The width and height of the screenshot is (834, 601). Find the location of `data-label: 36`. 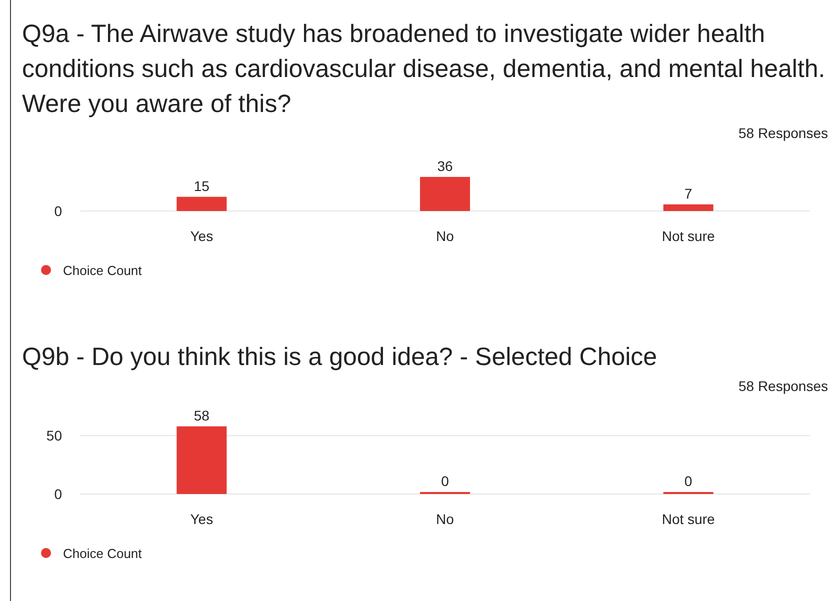

data-label: 36 is located at coordinates (445, 166).